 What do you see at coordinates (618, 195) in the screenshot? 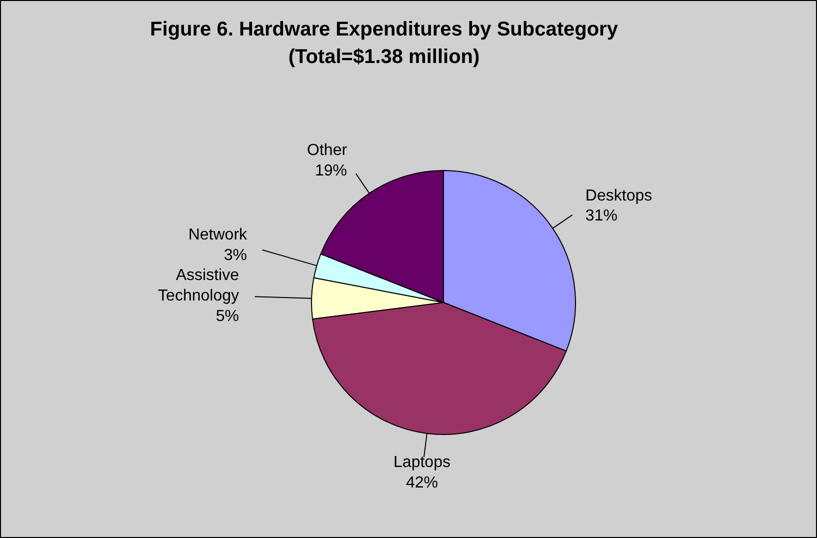
I see `slice-label: Desktops` at bounding box center [618, 195].